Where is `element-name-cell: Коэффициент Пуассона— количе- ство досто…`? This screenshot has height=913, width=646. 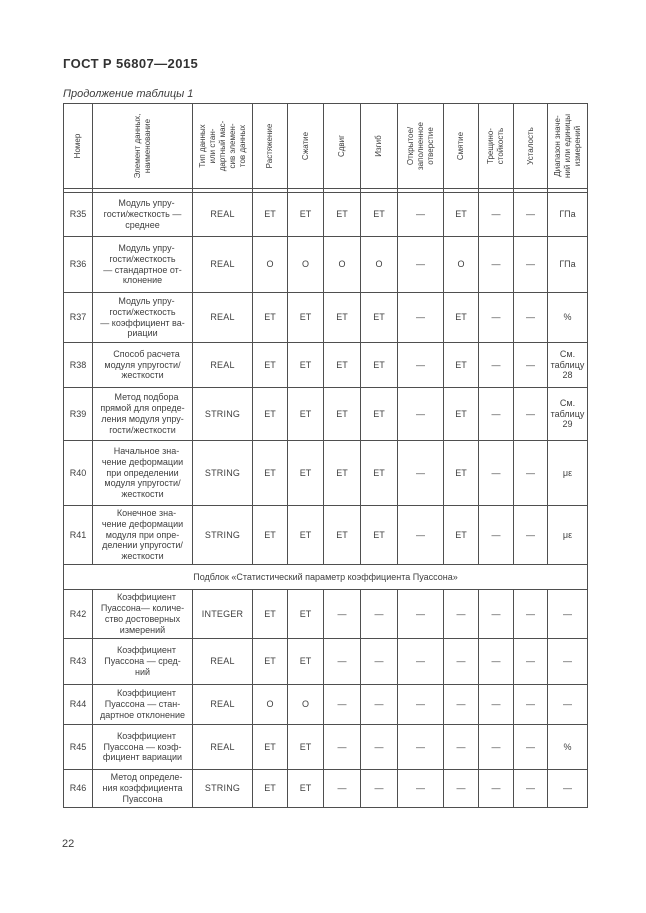 element-name-cell: Коэффициент Пуассона— количе- ство досто… is located at coordinates (142, 614).